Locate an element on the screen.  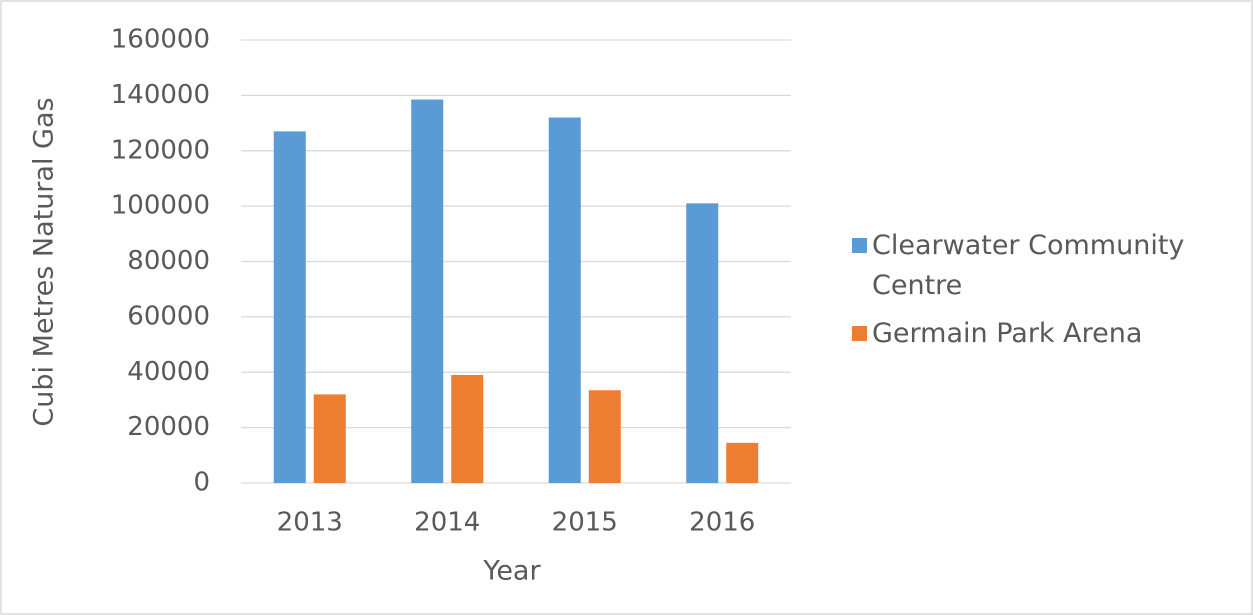
y-tick-label: 40000 is located at coordinates (168, 372).